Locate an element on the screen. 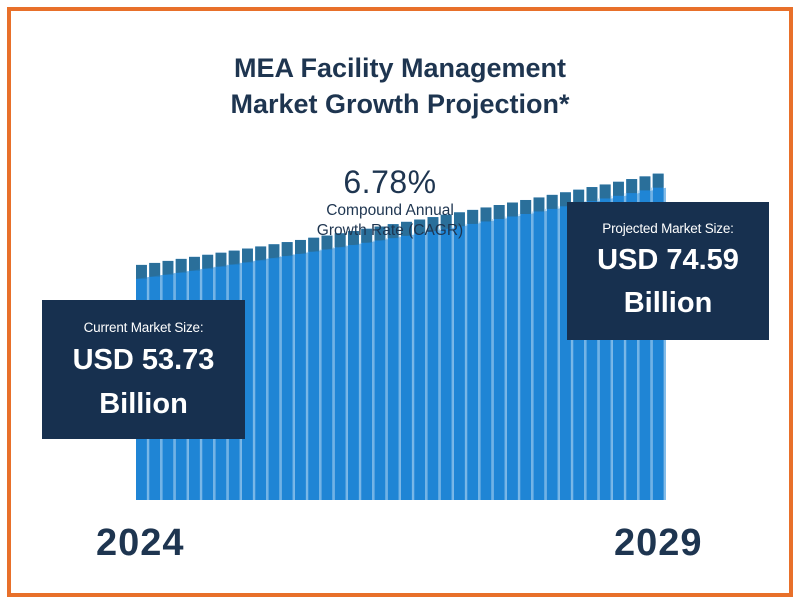  chart-title-line-1: MEA Facility Management is located at coordinates (400, 68).